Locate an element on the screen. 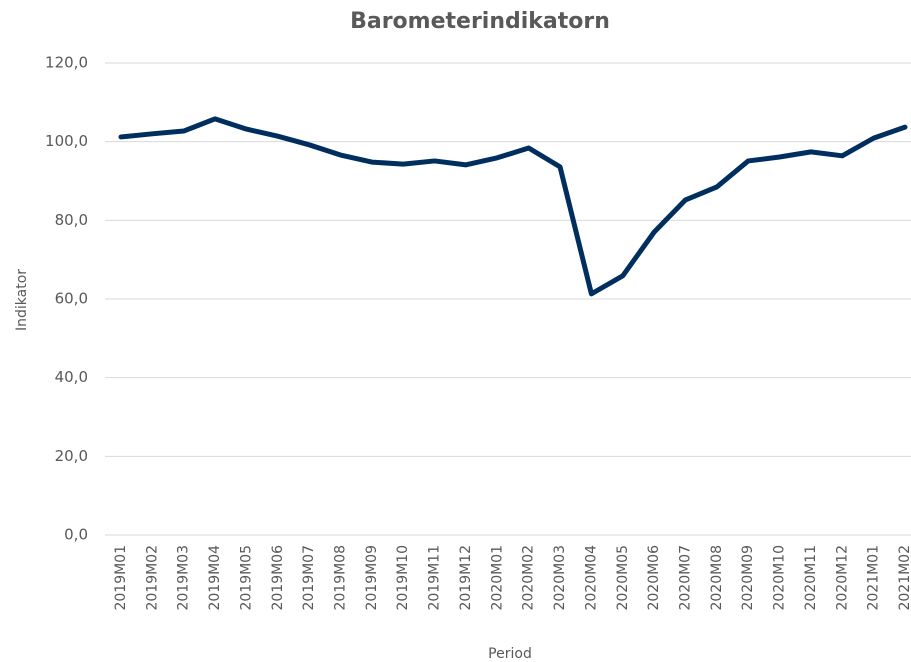  x-tick-label: 2020M11 is located at coordinates (811, 578).